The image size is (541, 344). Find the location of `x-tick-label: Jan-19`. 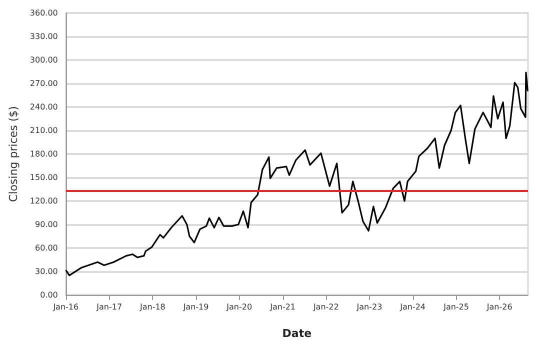

x-tick-label: Jan-19 is located at coordinates (195, 307).